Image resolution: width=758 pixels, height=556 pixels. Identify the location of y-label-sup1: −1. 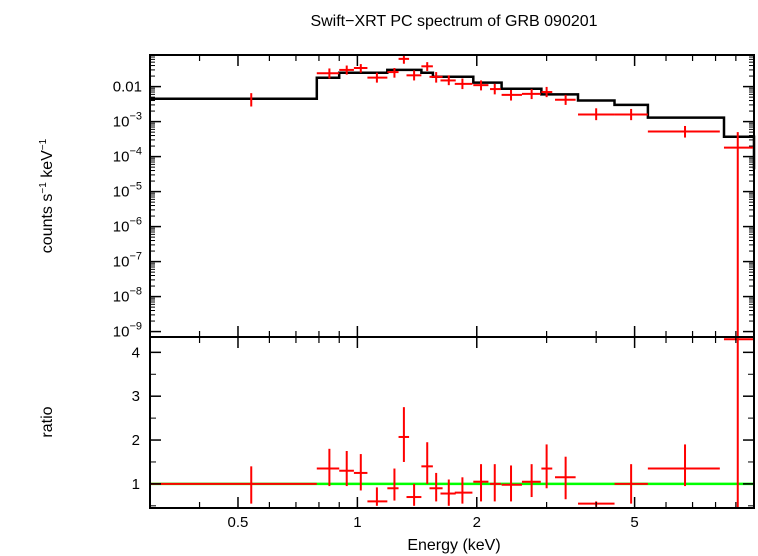
(43, 188).